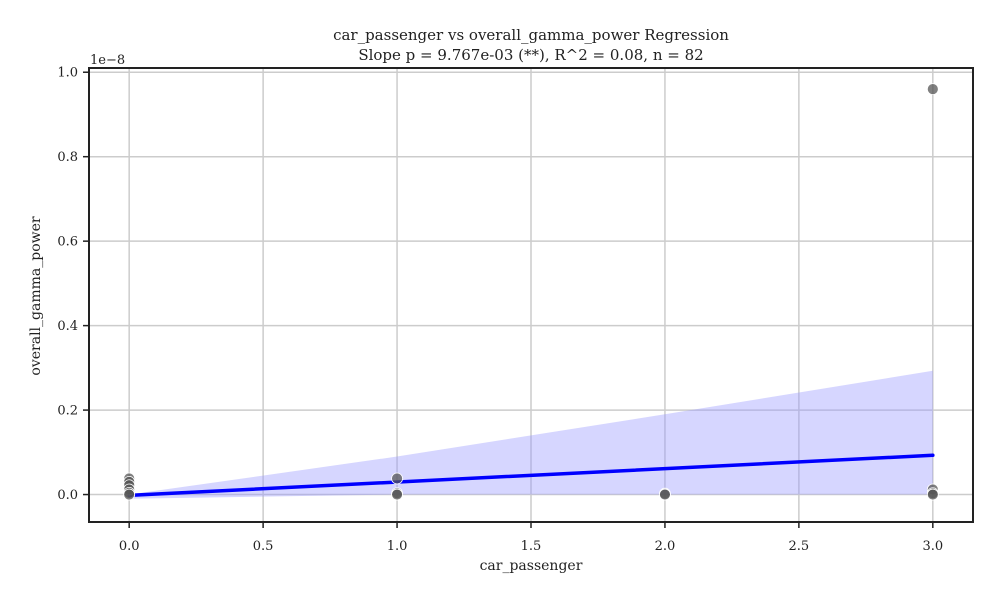 Image resolution: width=1000 pixels, height=600 pixels. What do you see at coordinates (531, 566) in the screenshot?
I see `x-axis-label: car_passenger` at bounding box center [531, 566].